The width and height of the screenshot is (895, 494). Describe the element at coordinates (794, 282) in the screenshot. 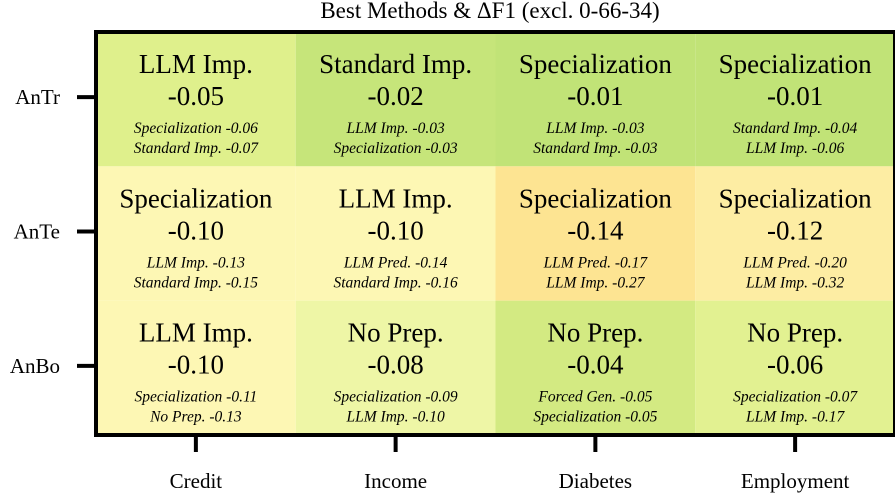

I see `cell-alternative-2: LLM Imp. -0.32` at that location.